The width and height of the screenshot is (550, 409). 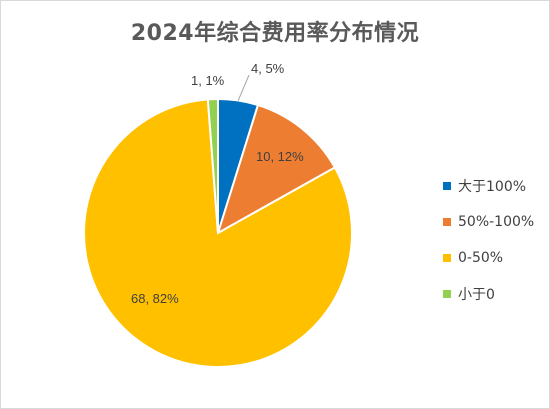 I want to click on data-label-lt0: 1, 1%, so click(x=208, y=80).